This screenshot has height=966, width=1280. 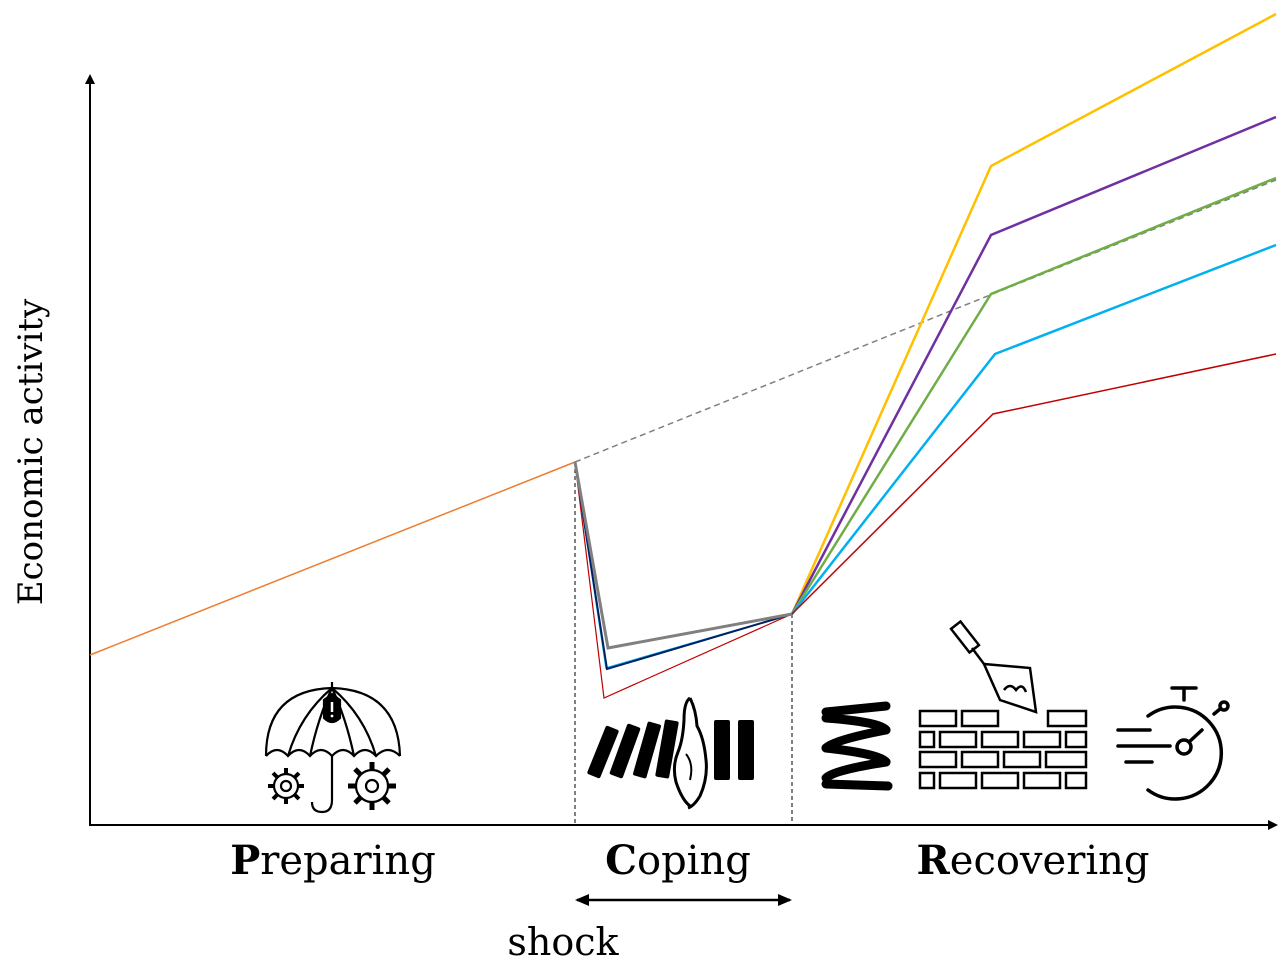 I want to click on pre-shock-path, so click(x=332, y=558).